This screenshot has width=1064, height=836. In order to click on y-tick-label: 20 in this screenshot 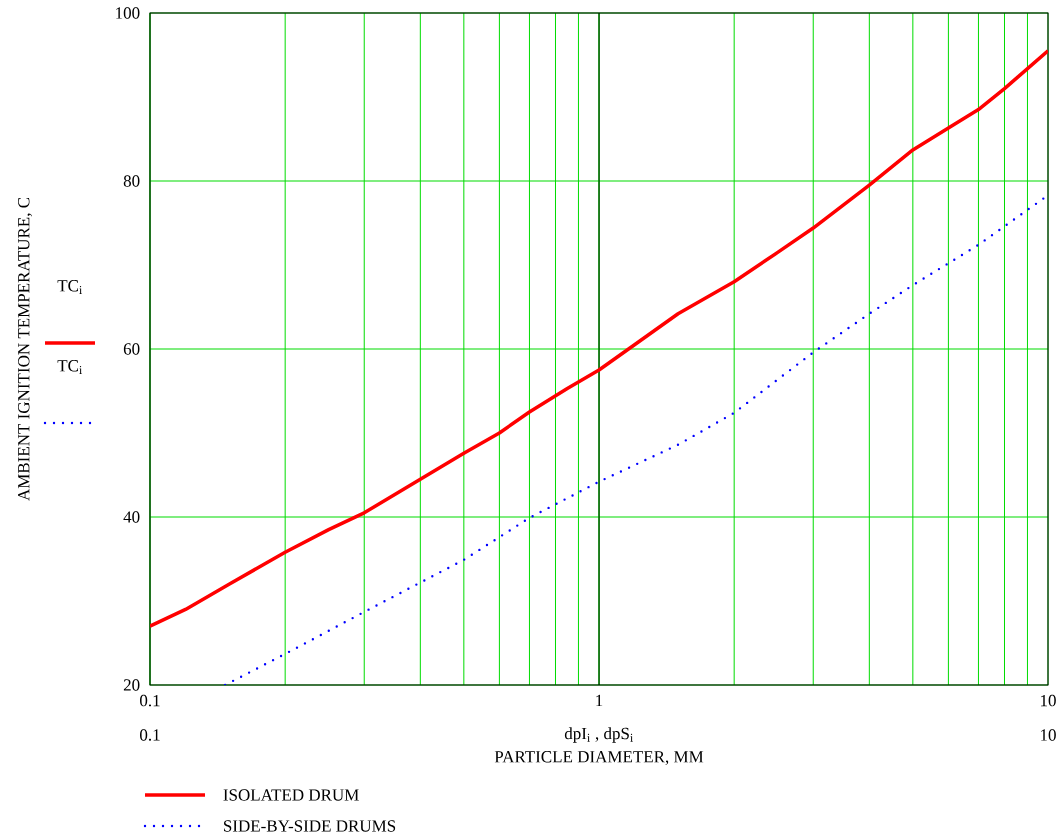, I will do `click(131, 685)`.